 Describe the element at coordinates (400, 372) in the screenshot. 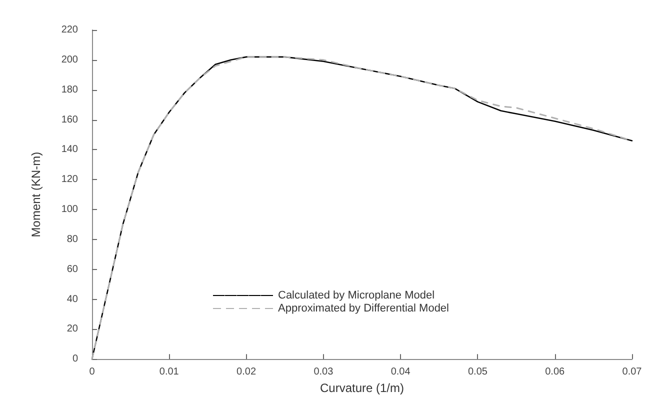

I see `x-tick-label: 0.04` at that location.